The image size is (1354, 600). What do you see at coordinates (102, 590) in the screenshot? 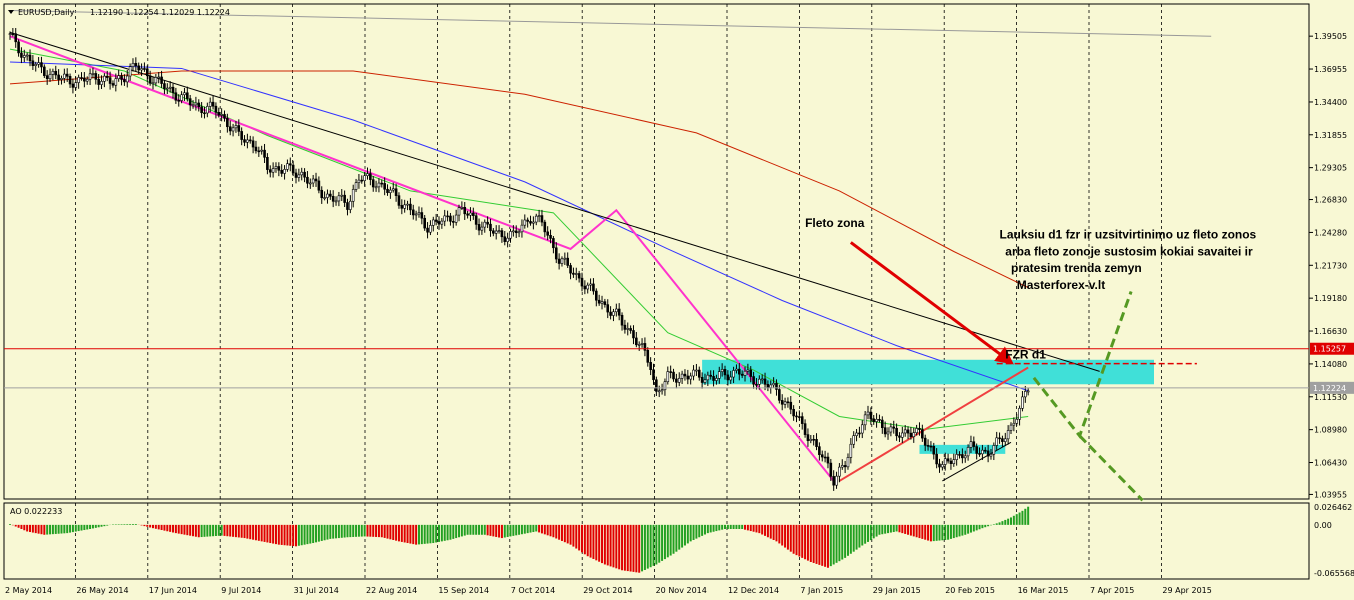
I see `x-tick-label: 26 May 2014` at bounding box center [102, 590].